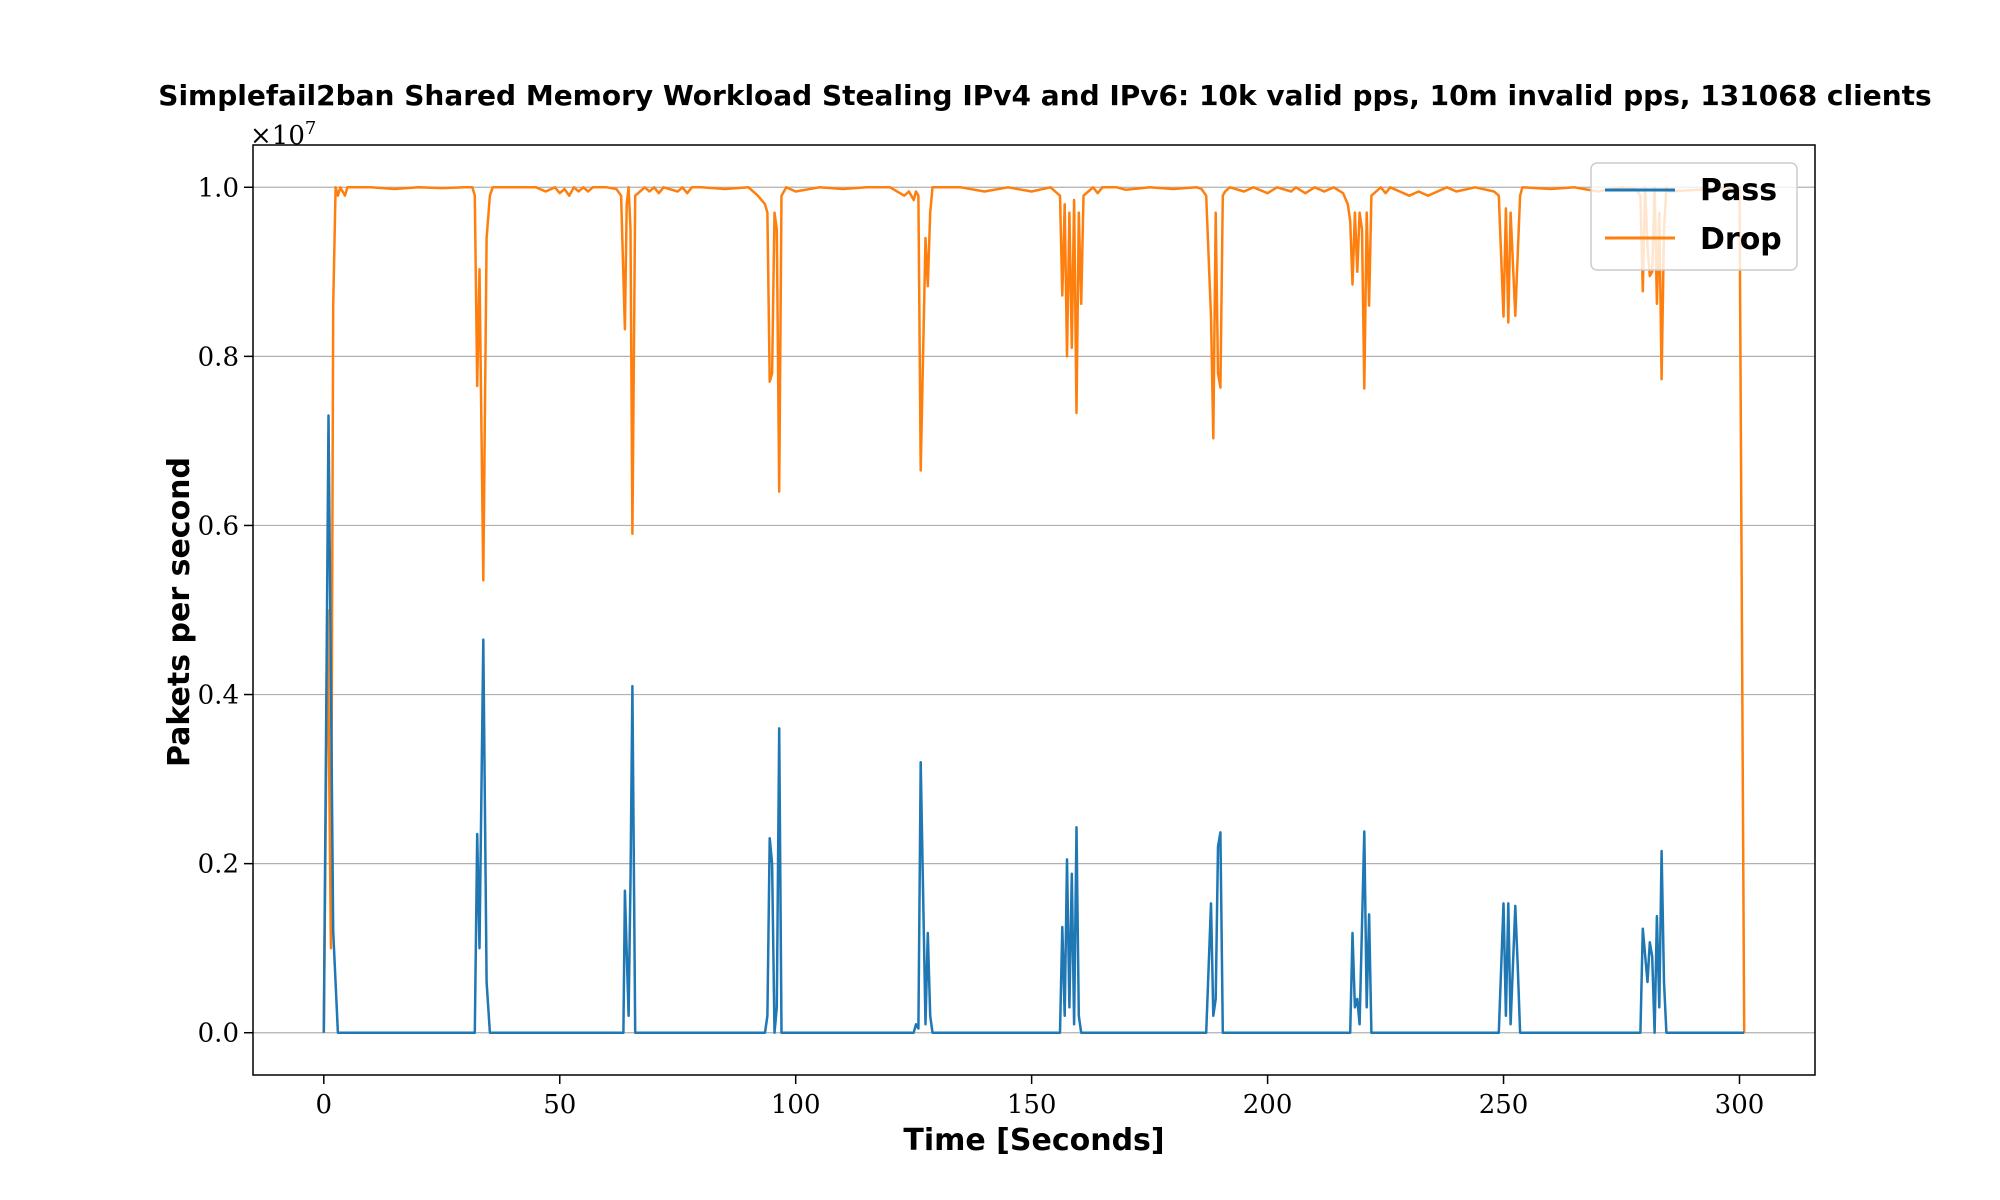 The image size is (2000, 1200). What do you see at coordinates (218, 526) in the screenshot?
I see `y-tick-label: 0.6` at bounding box center [218, 526].